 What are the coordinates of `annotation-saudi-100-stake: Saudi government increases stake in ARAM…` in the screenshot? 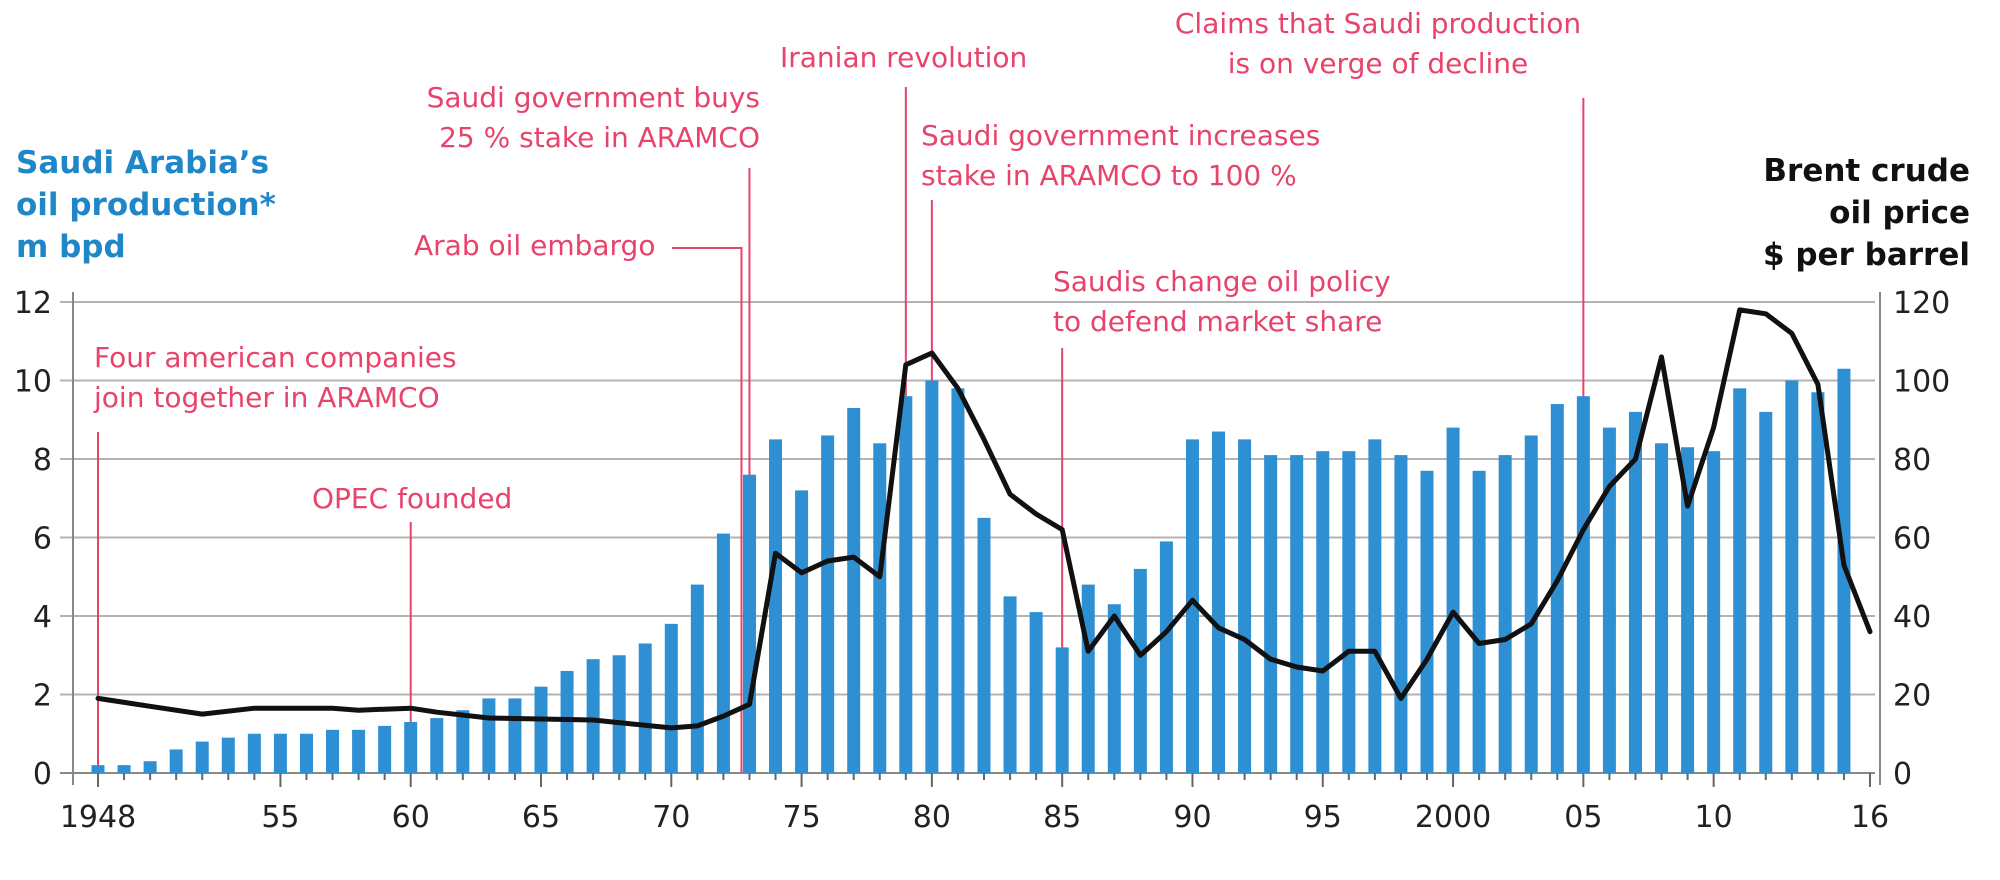 It's located at (1120, 156).